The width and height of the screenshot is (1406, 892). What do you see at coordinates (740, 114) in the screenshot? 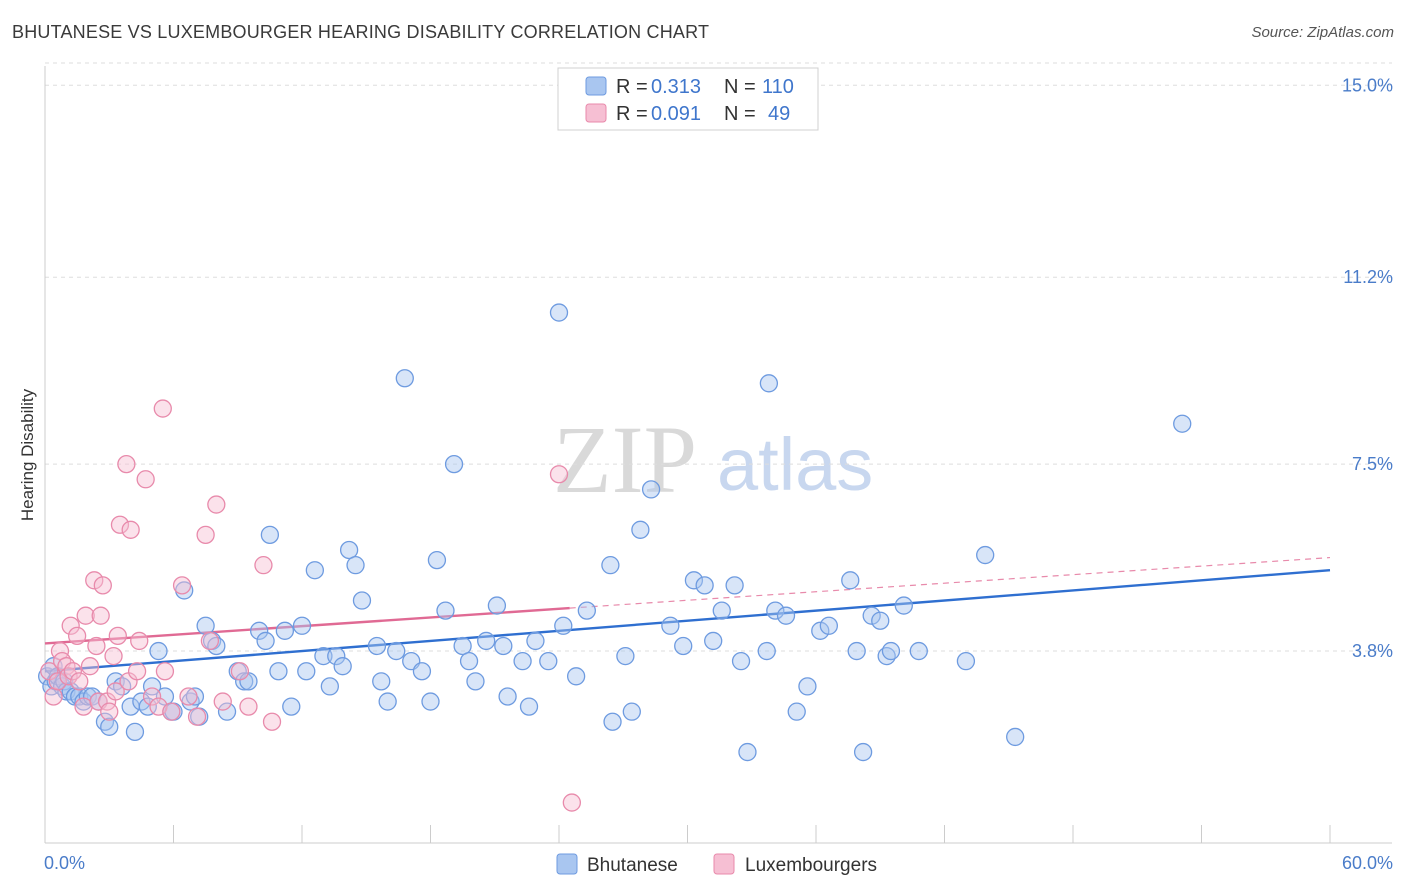
I see `legend-n-label: N =` at bounding box center [740, 114].